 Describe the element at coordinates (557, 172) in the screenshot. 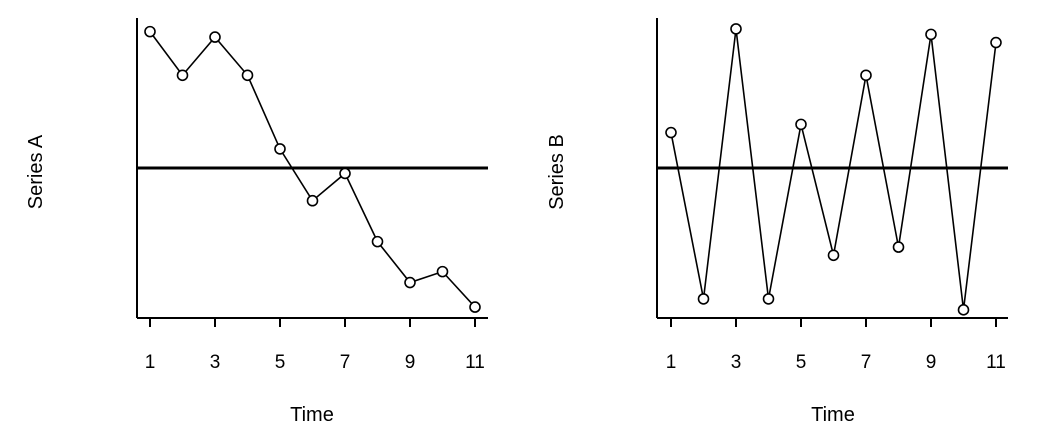

I see `y-axis-label: Series B` at that location.